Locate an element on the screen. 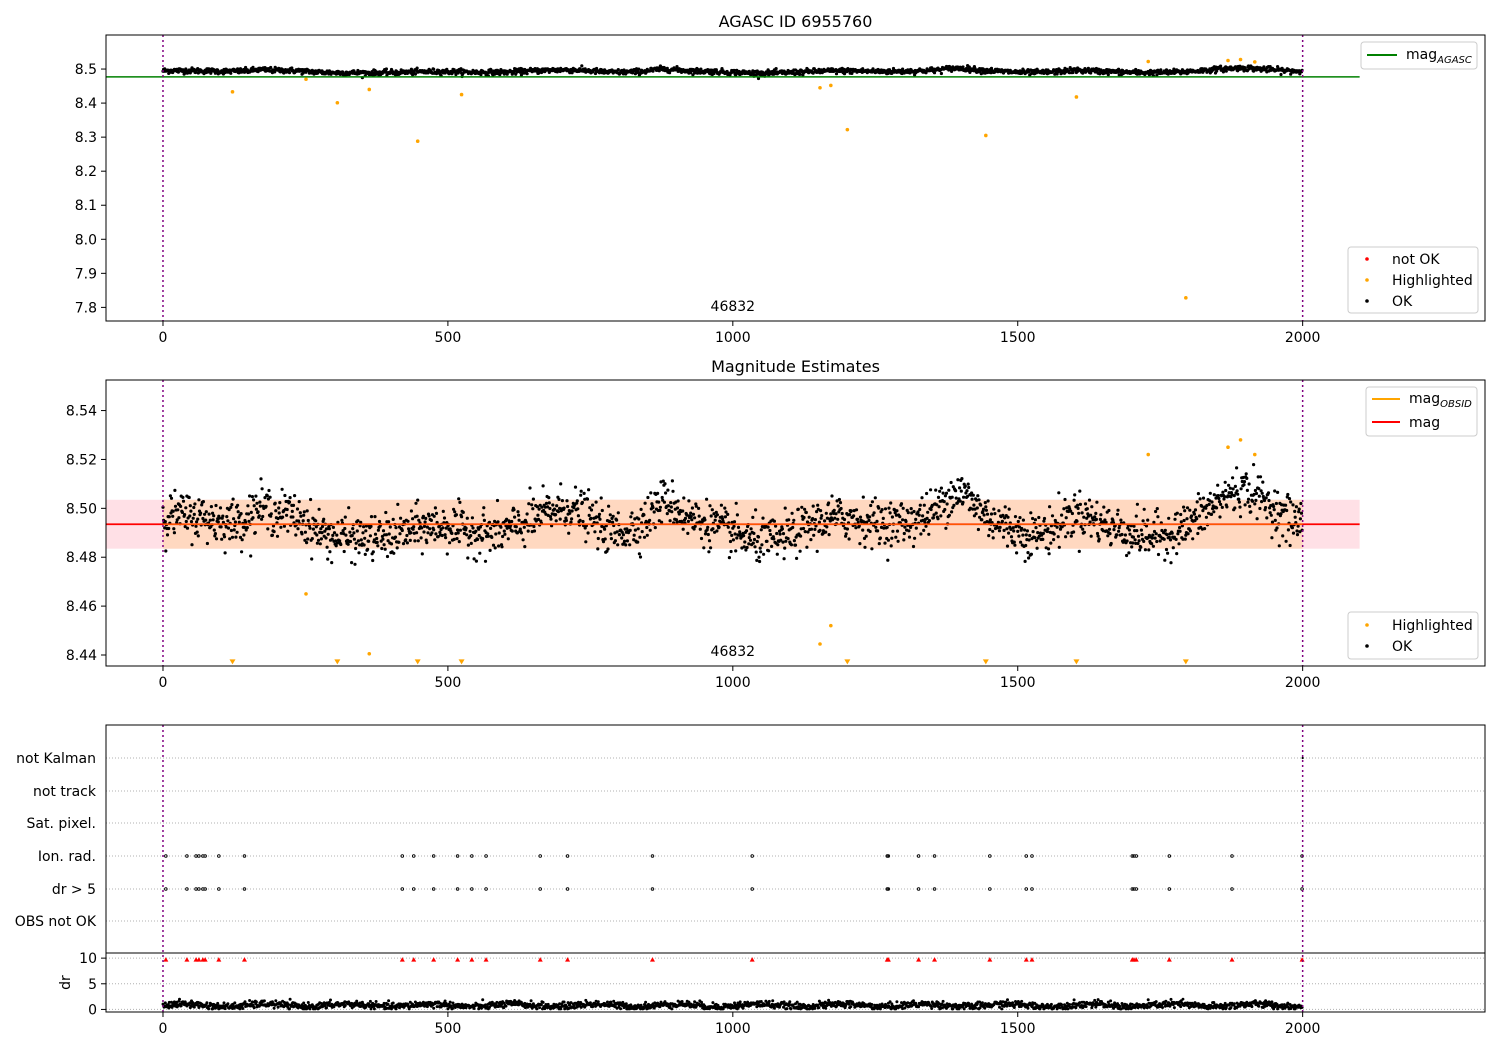  panel1-ytick-label: 7.8 is located at coordinates (86, 308).